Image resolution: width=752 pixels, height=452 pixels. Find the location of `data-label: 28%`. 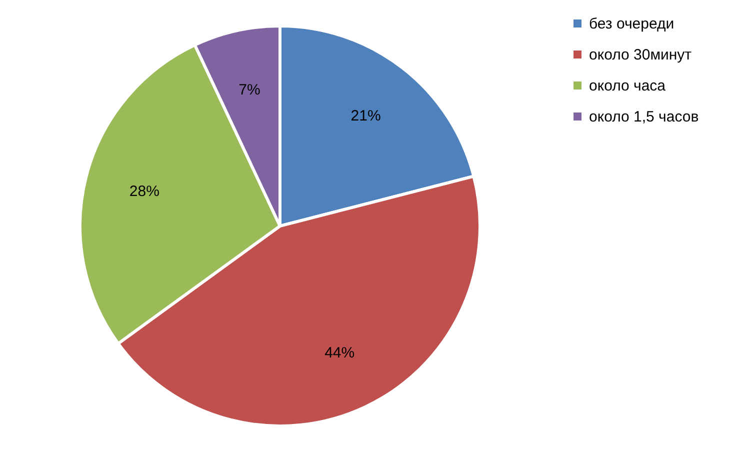

data-label: 28% is located at coordinates (144, 191).